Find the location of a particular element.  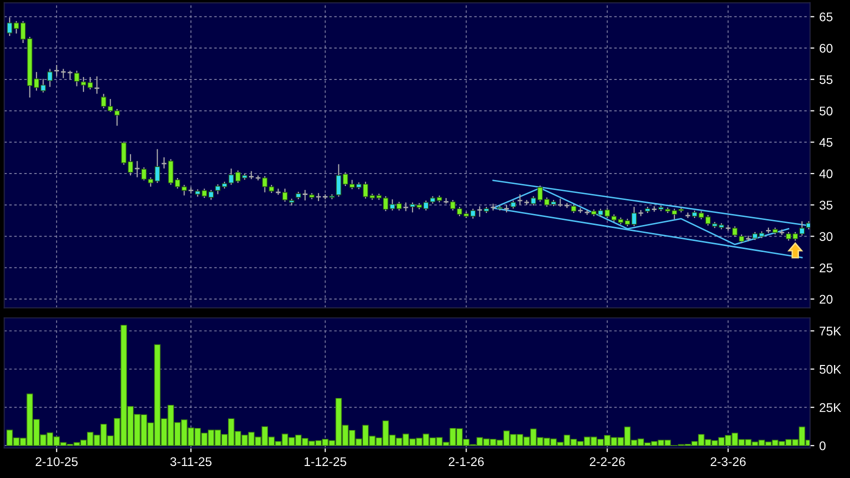

y-tick-label: 75K is located at coordinates (831, 331).